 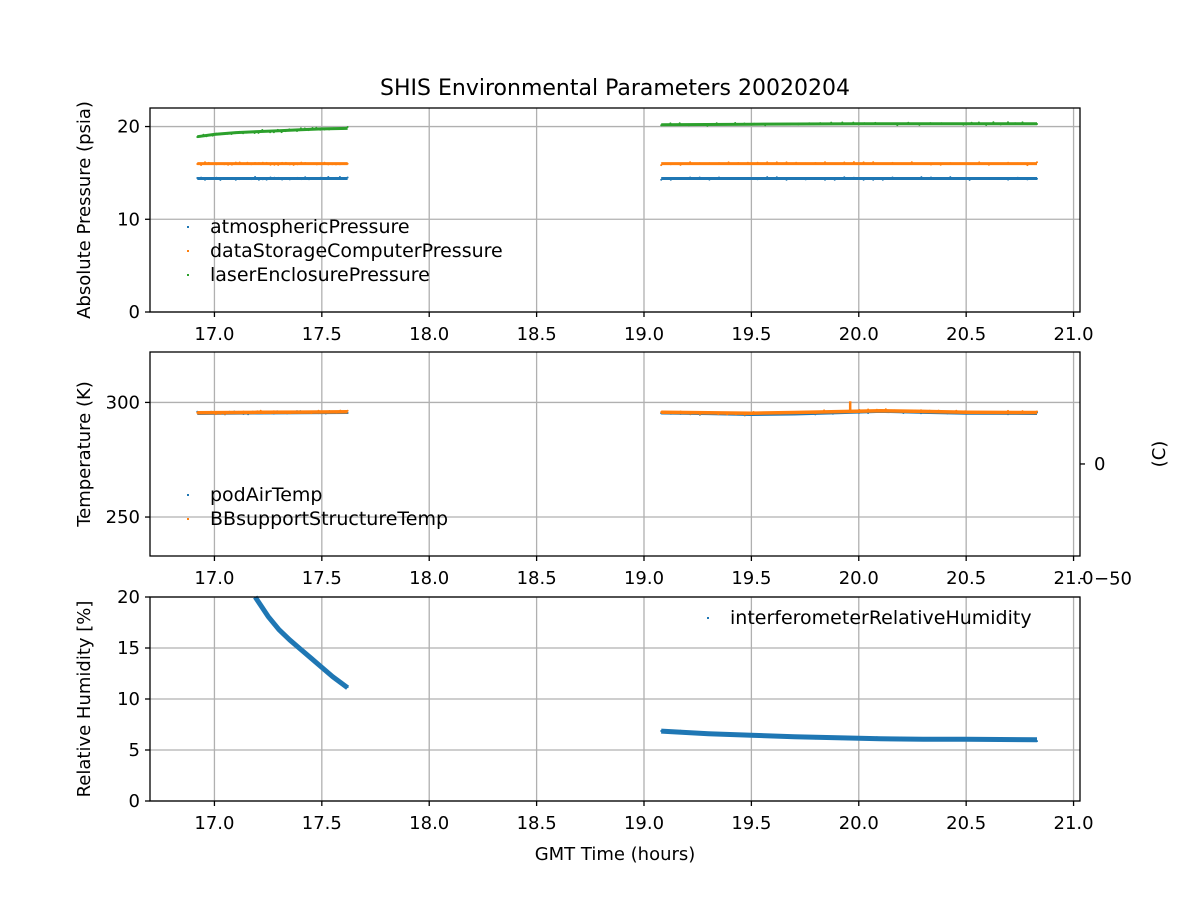 What do you see at coordinates (1074, 578) in the screenshot?
I see `x-tick-label: 21.0` at bounding box center [1074, 578].